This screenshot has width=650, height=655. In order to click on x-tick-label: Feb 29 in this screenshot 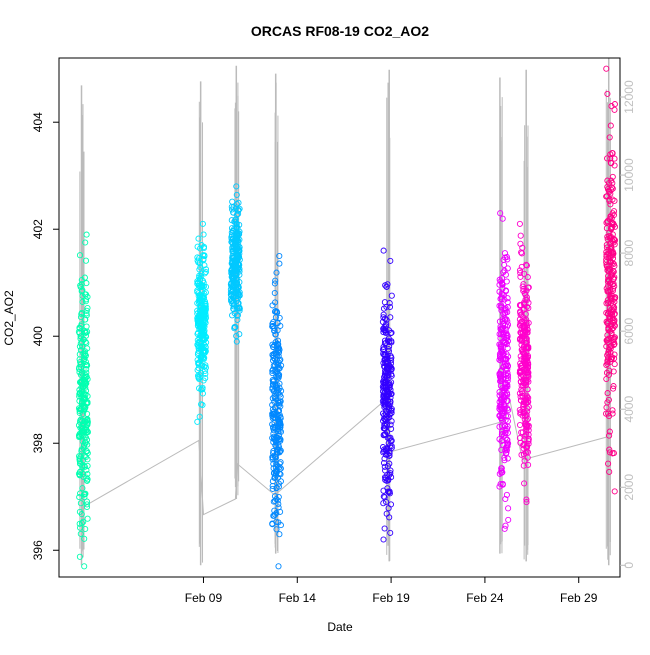, I will do `click(579, 598)`.